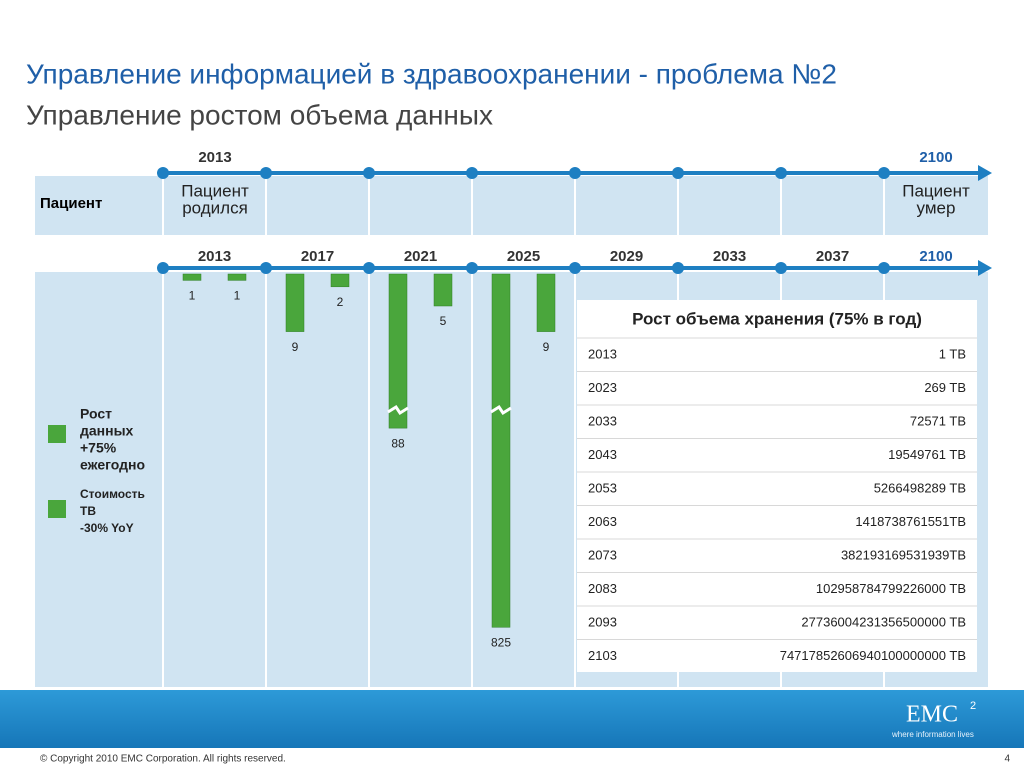 The height and width of the screenshot is (768, 1024). Describe the element at coordinates (602, 387) in the screenshot. I see `table-cell: 2023` at that location.